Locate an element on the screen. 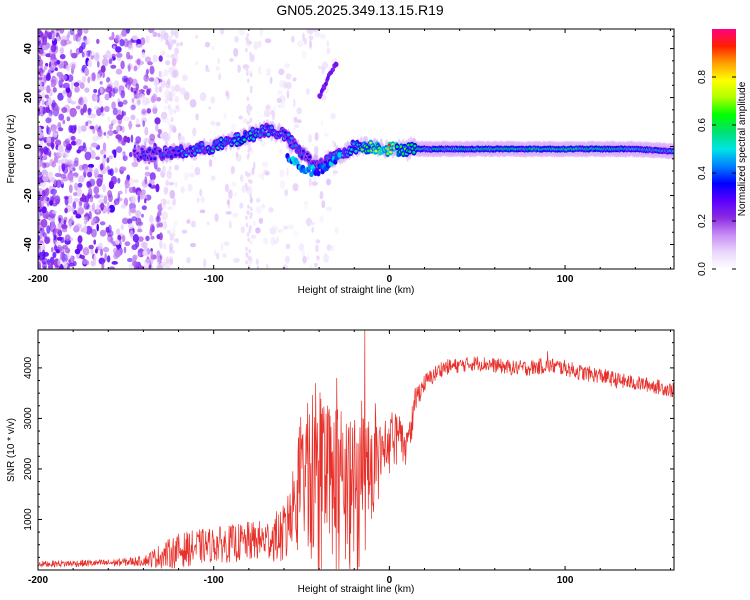  snr-y-tick-label: 3000 is located at coordinates (28, 418).